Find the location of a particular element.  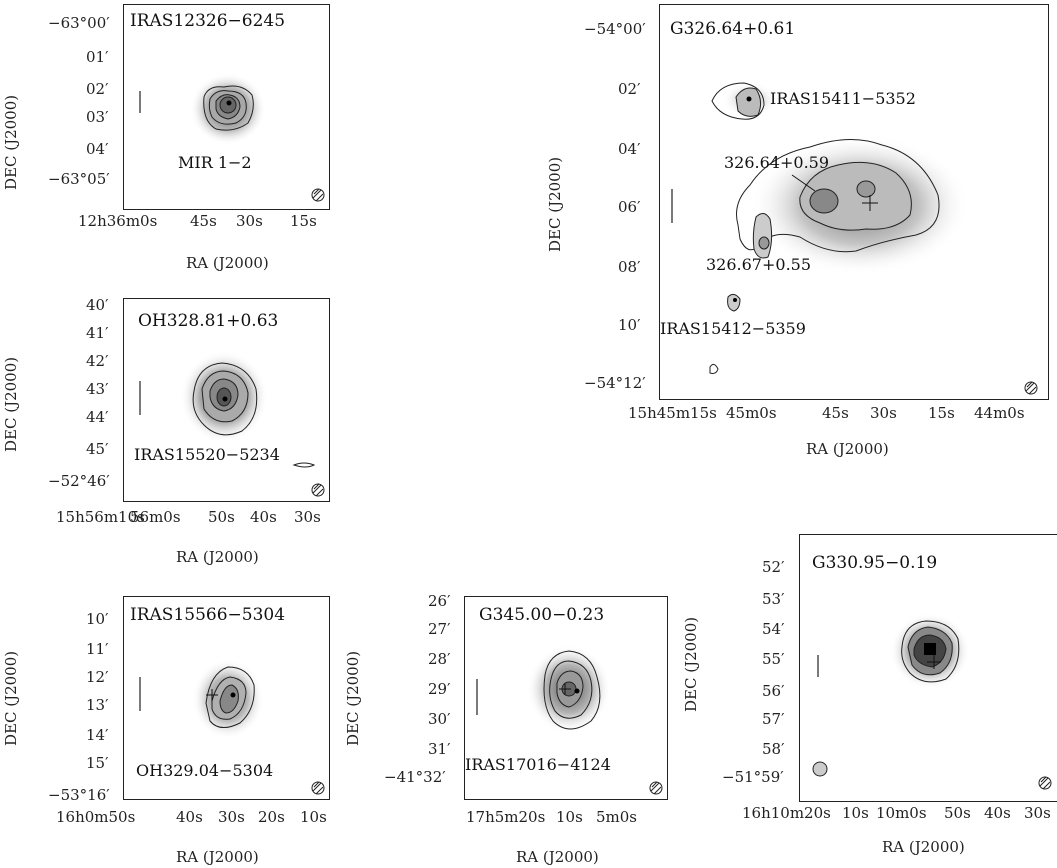

contour-map-iras15566 is located at coordinates (232, 727).